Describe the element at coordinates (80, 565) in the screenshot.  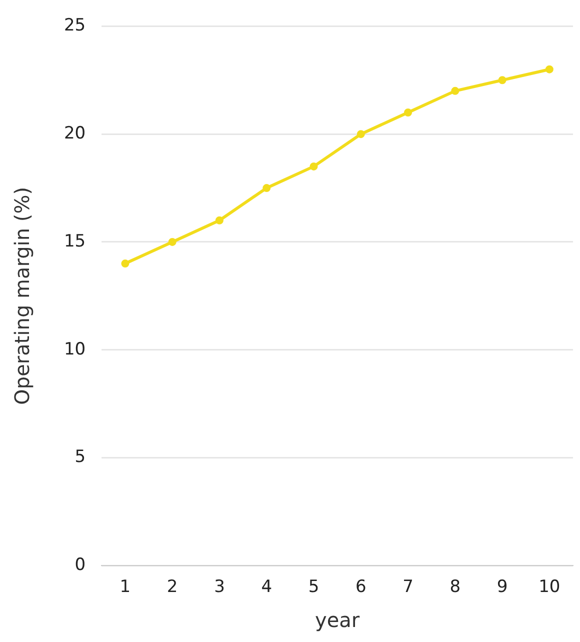
I see `y-tick-label: 0` at that location.